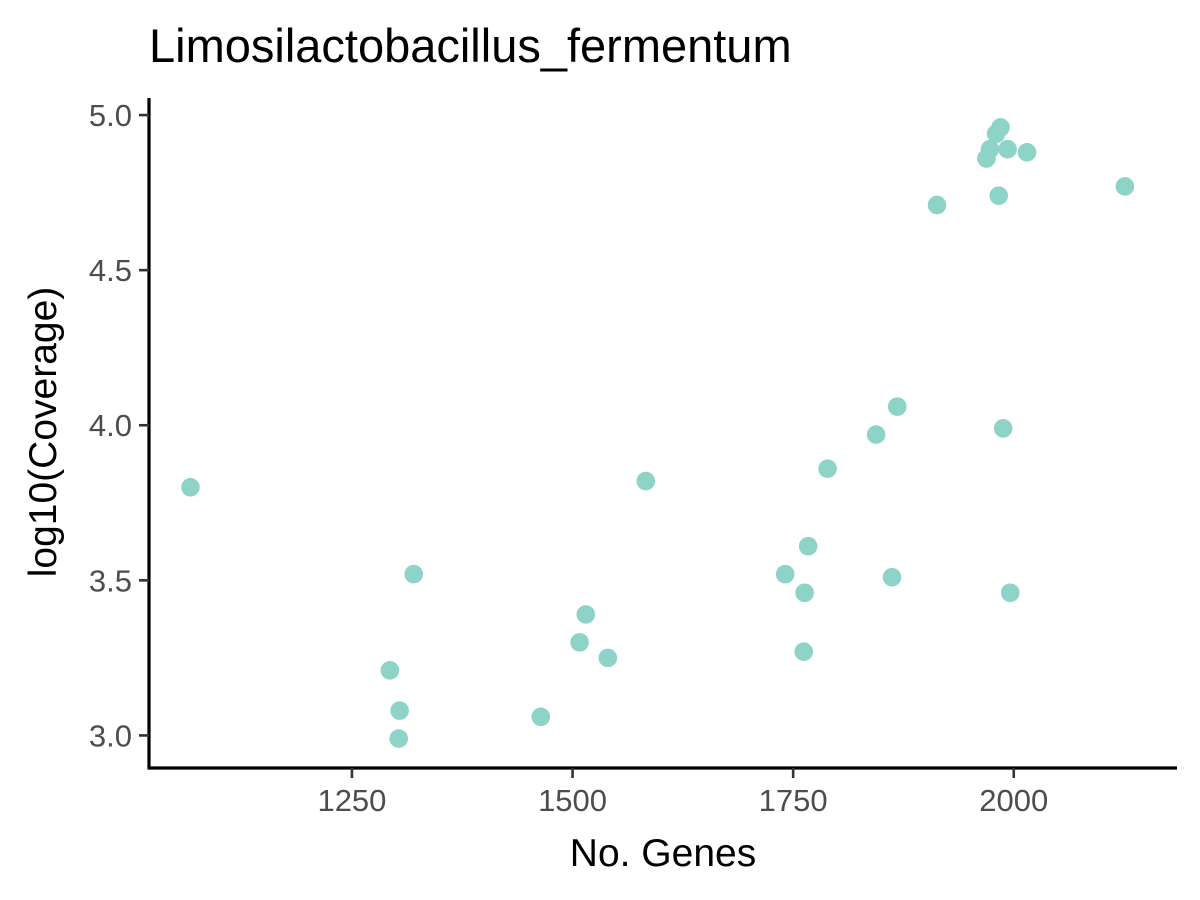 Image resolution: width=1200 pixels, height=900 pixels. Describe the element at coordinates (43, 432) in the screenshot. I see `y-axis-title: log10(Coverage)` at that location.